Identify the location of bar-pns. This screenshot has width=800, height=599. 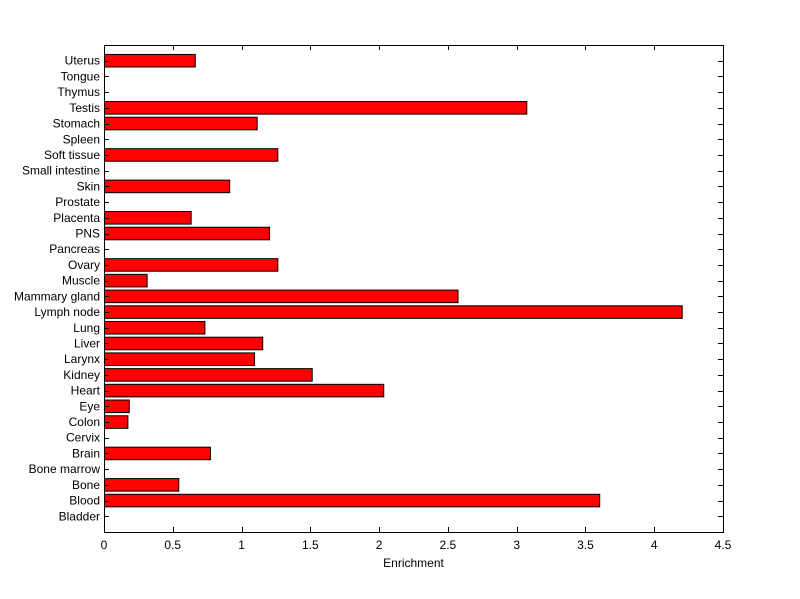
(187, 233).